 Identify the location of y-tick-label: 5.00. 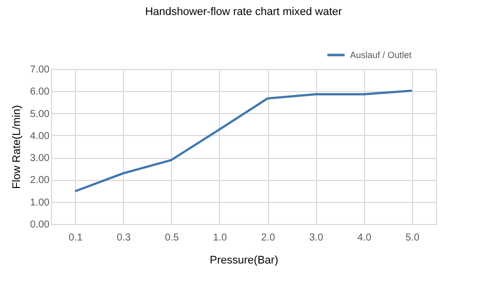
(40, 114).